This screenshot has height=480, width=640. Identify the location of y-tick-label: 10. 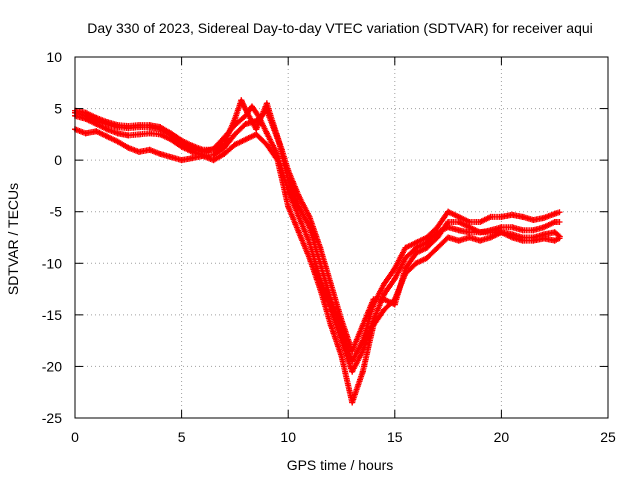
(54, 57).